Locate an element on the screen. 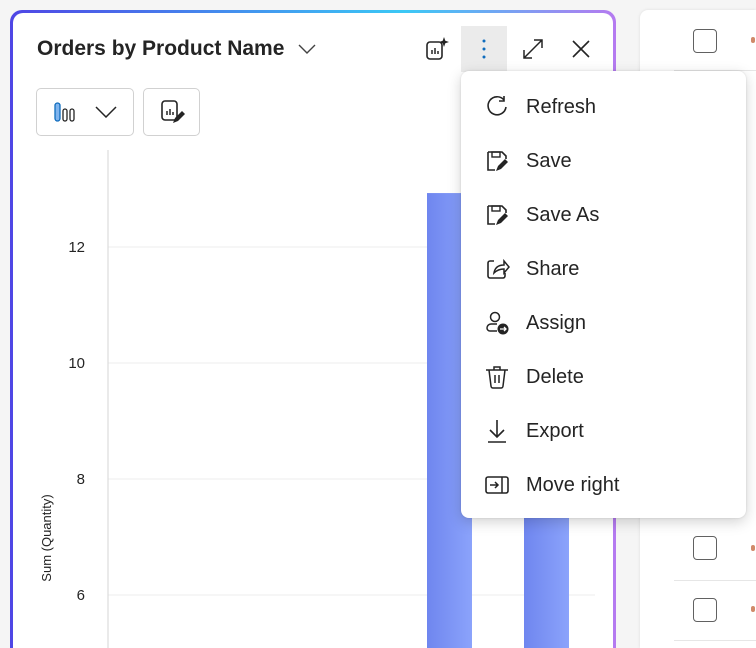 The height and width of the screenshot is (648, 756). chart-title-dropdown: Orders by Product Name is located at coordinates (176, 49).